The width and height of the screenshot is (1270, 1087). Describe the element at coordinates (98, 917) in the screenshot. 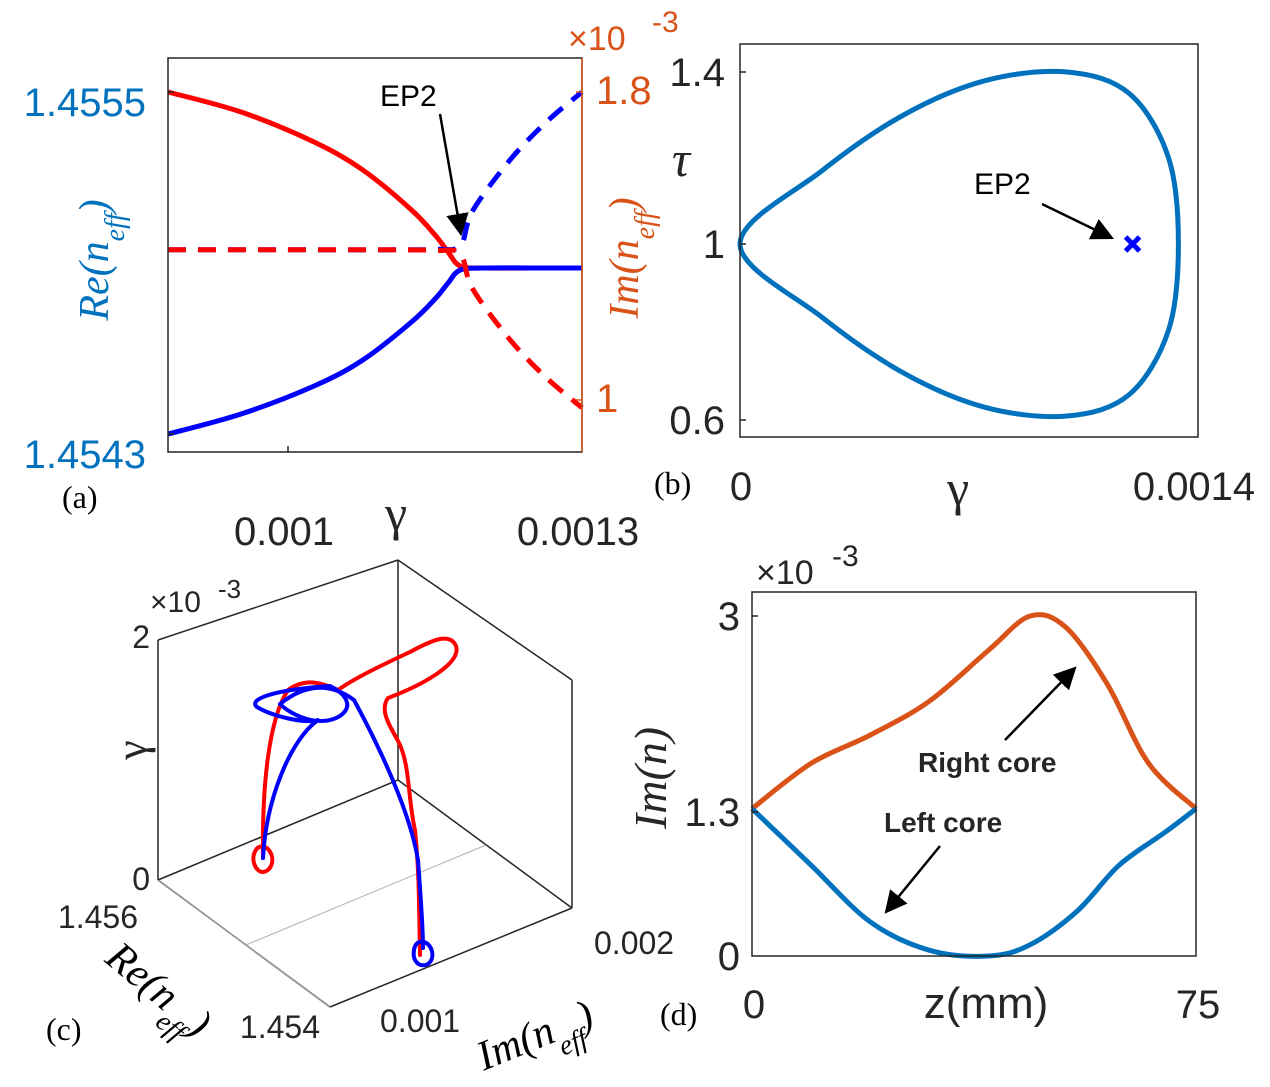

I see `panel-c-re-tick-label: 1.456` at that location.